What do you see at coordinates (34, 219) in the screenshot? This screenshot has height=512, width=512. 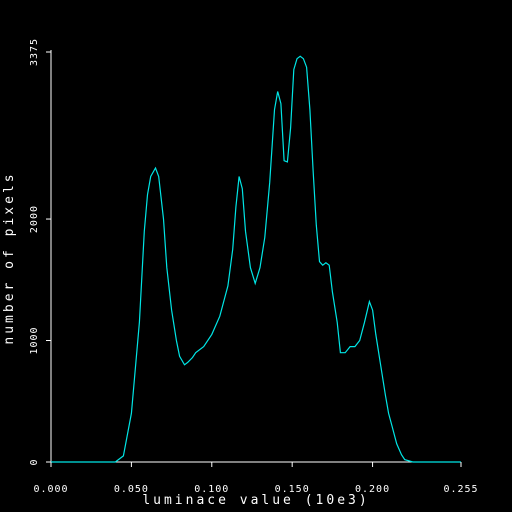 I see `y-tick-label: 2000` at bounding box center [34, 219].